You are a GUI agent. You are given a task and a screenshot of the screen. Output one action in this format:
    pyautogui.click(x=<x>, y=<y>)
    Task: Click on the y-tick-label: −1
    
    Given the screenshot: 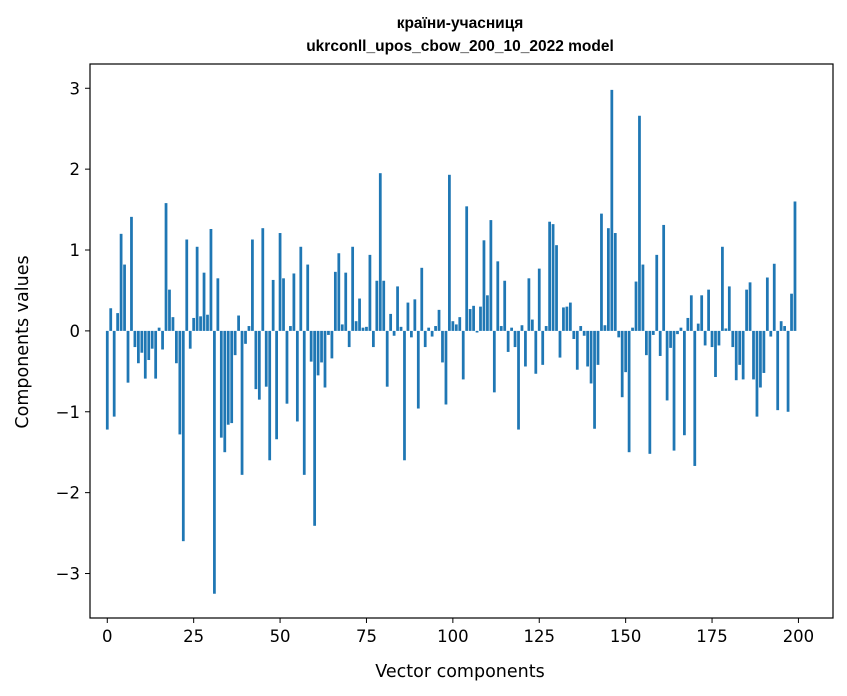 What is the action you would take?
    pyautogui.click(x=68, y=412)
    